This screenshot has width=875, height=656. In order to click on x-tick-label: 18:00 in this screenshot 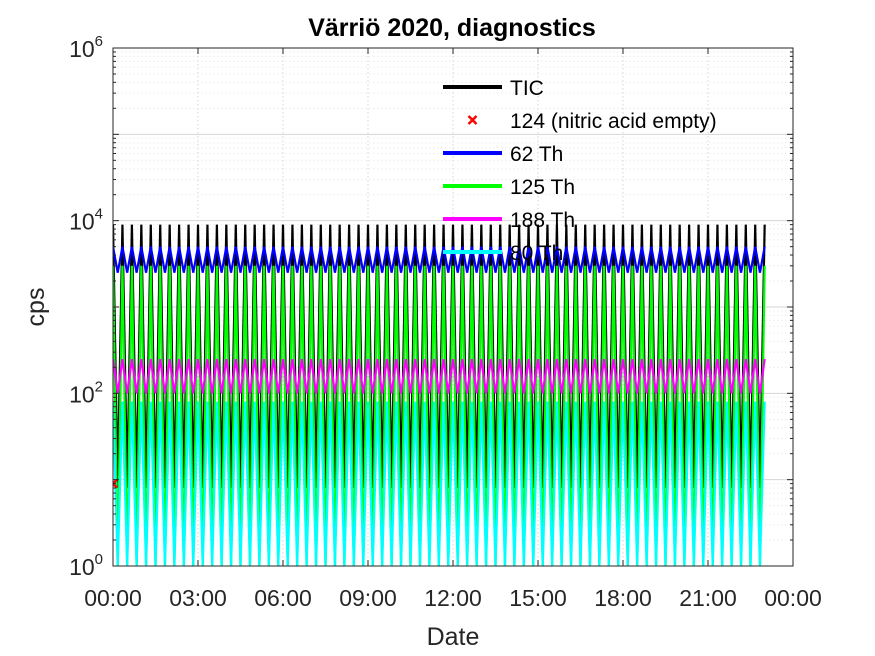, I will do `click(623, 598)`.